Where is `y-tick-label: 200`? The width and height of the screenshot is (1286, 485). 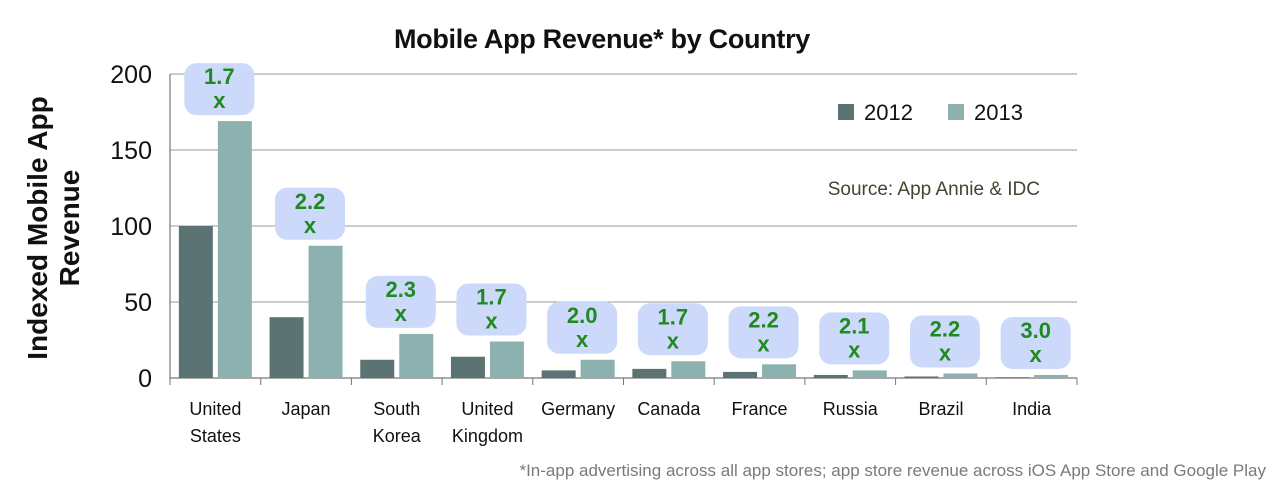
y-tick-label: 200 is located at coordinates (131, 75).